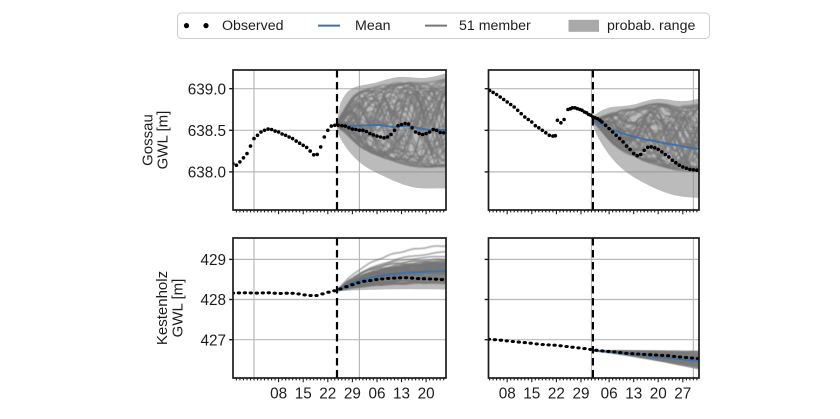 This screenshot has height=419, width=840. Describe the element at coordinates (207, 89) in the screenshot. I see `svg-text: 639.0` at that location.